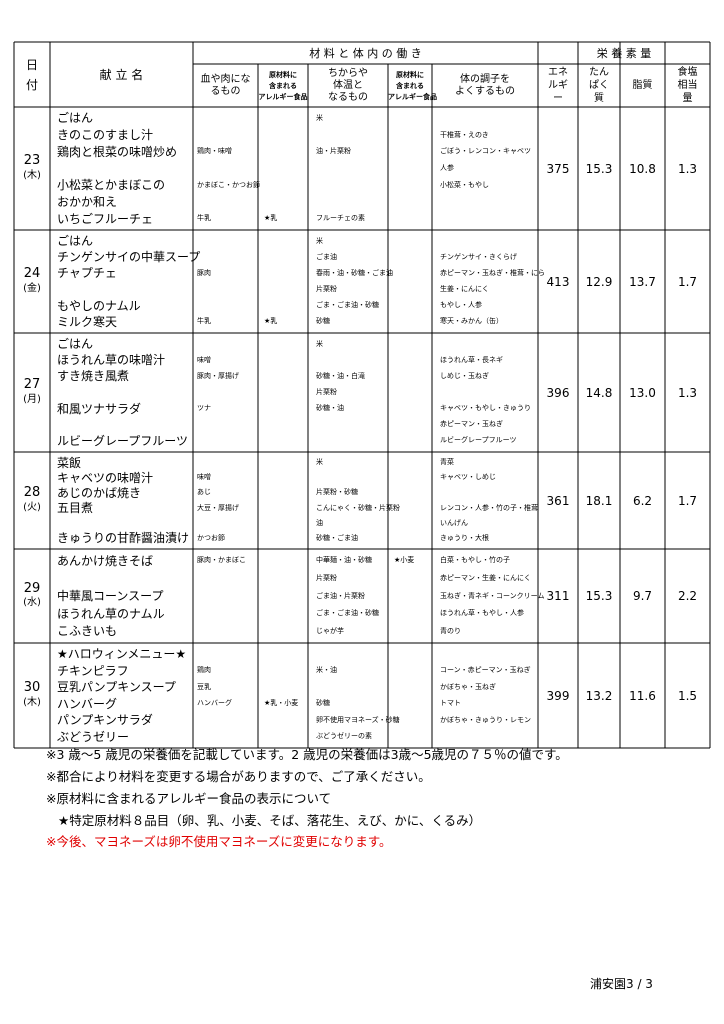  Describe the element at coordinates (354, 272) in the screenshot. I see `energy-food: 春雨・油・砂糖・ごま油` at that location.